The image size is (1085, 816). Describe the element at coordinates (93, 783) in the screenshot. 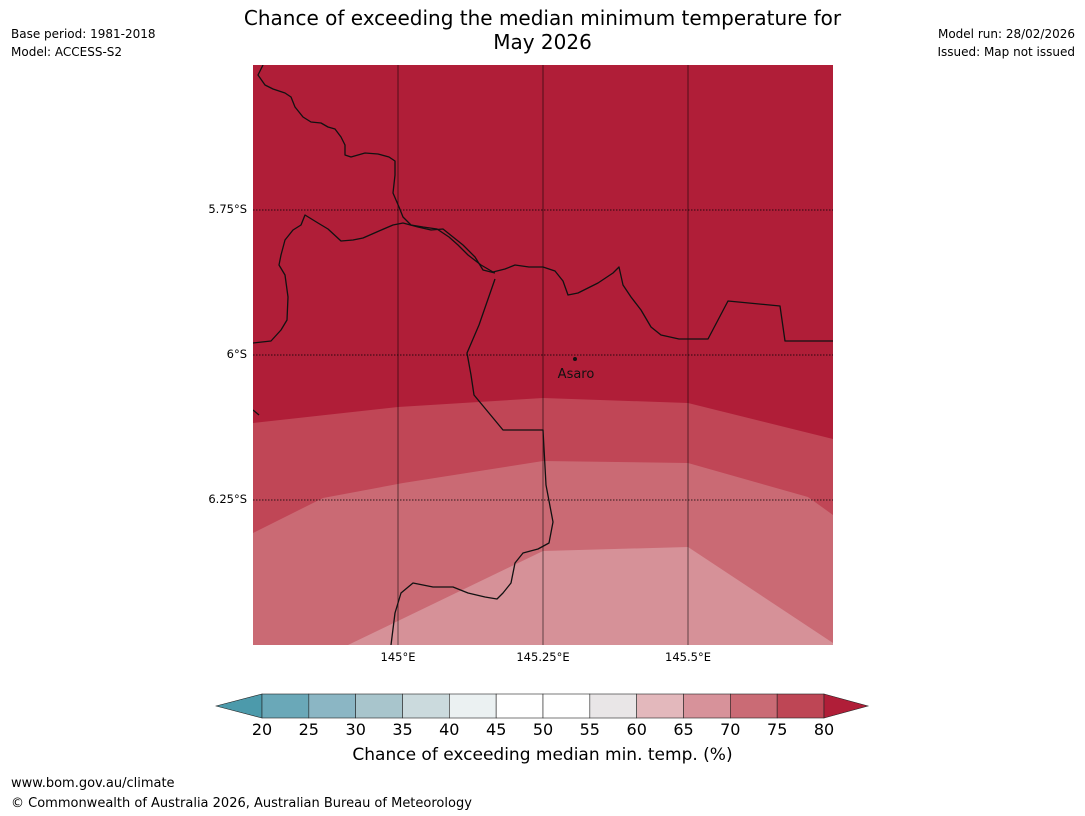

I see `footer-url: www.bom.gov.au/climate` at that location.